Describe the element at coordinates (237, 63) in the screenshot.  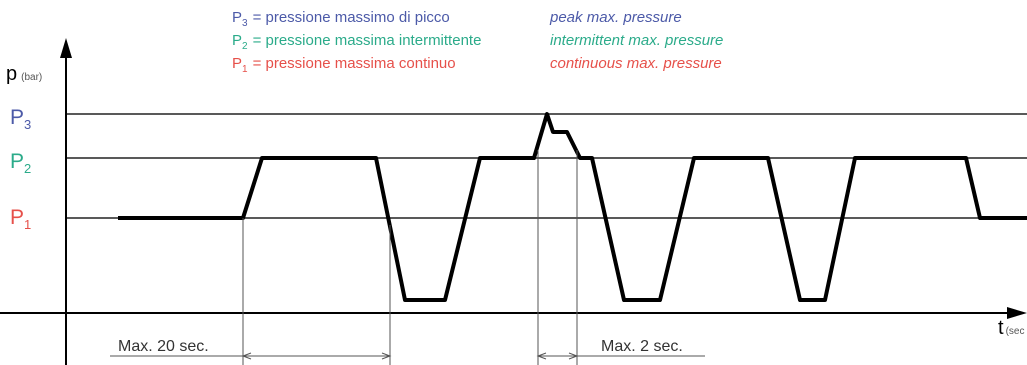
I see `legend-p1-symbol: P` at that location.